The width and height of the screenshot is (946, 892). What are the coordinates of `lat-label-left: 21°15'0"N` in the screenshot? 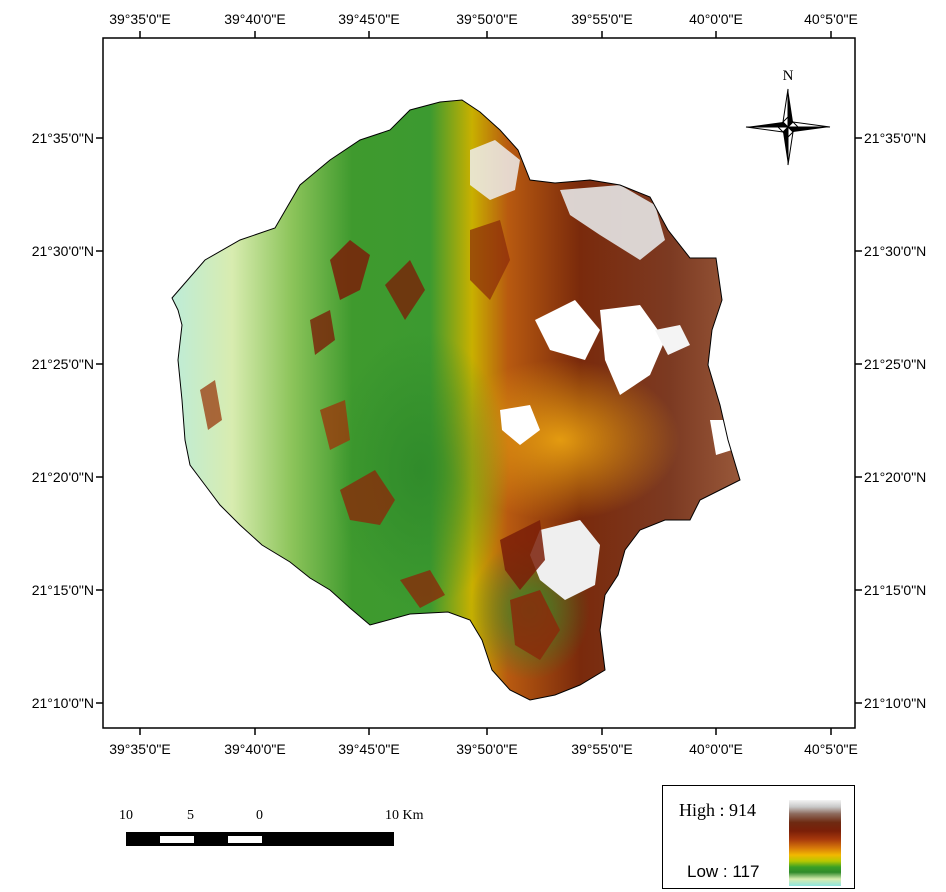 It's located at (63, 590).